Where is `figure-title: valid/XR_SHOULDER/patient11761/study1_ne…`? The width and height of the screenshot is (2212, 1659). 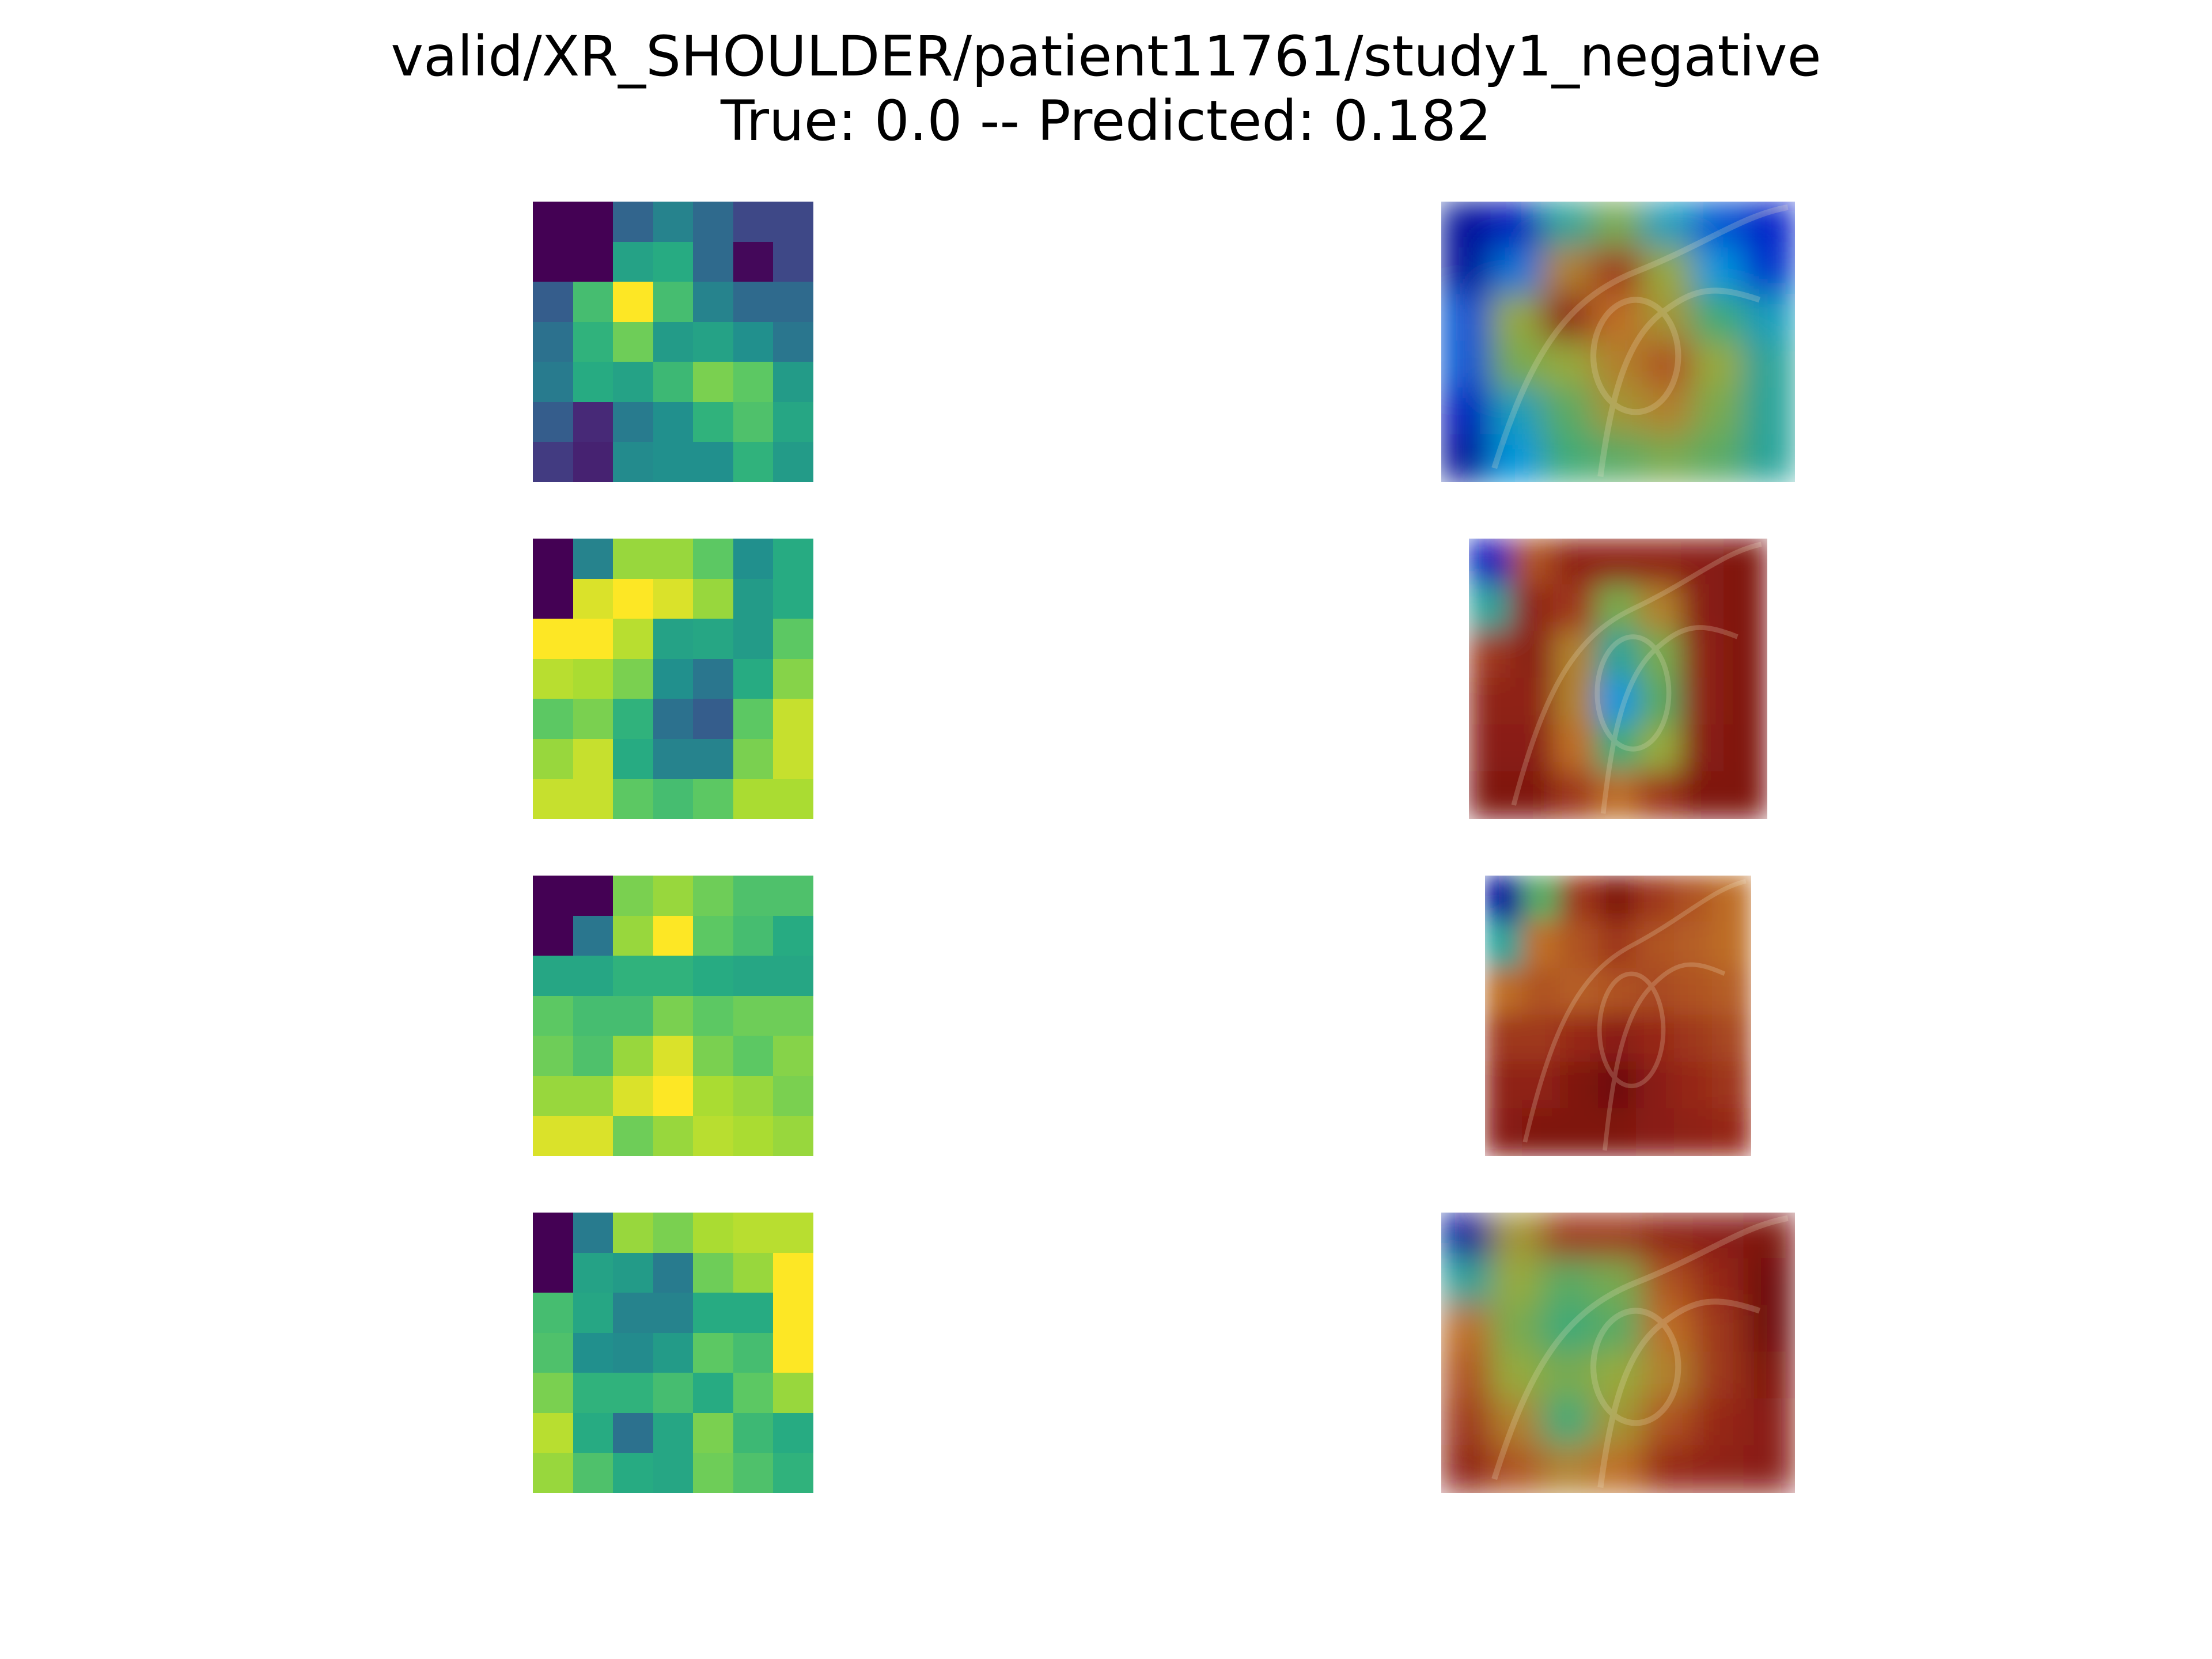
figure-title: valid/XR_SHOULDER/patient11761/study1_ne… is located at coordinates (1106, 88).